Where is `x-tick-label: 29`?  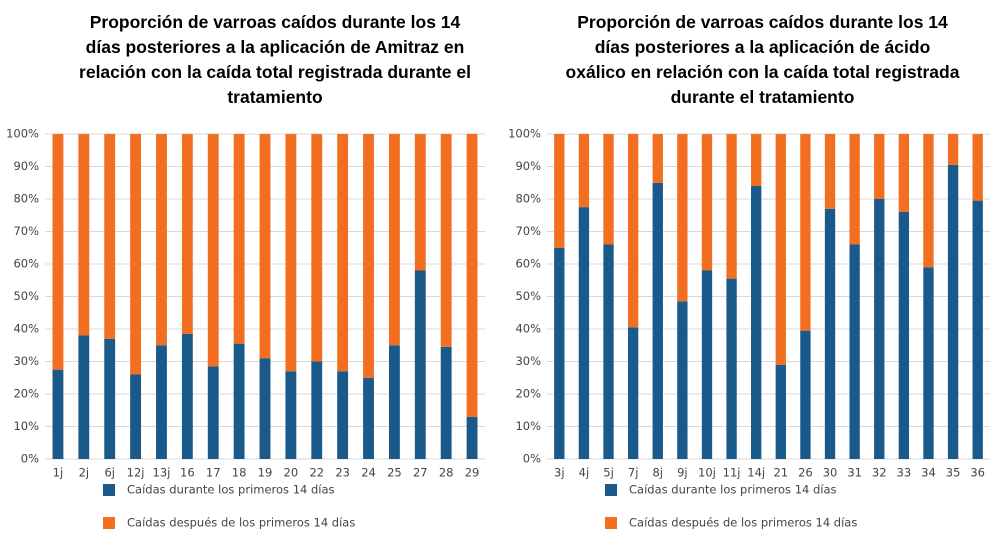 x-tick-label: 29 is located at coordinates (472, 473).